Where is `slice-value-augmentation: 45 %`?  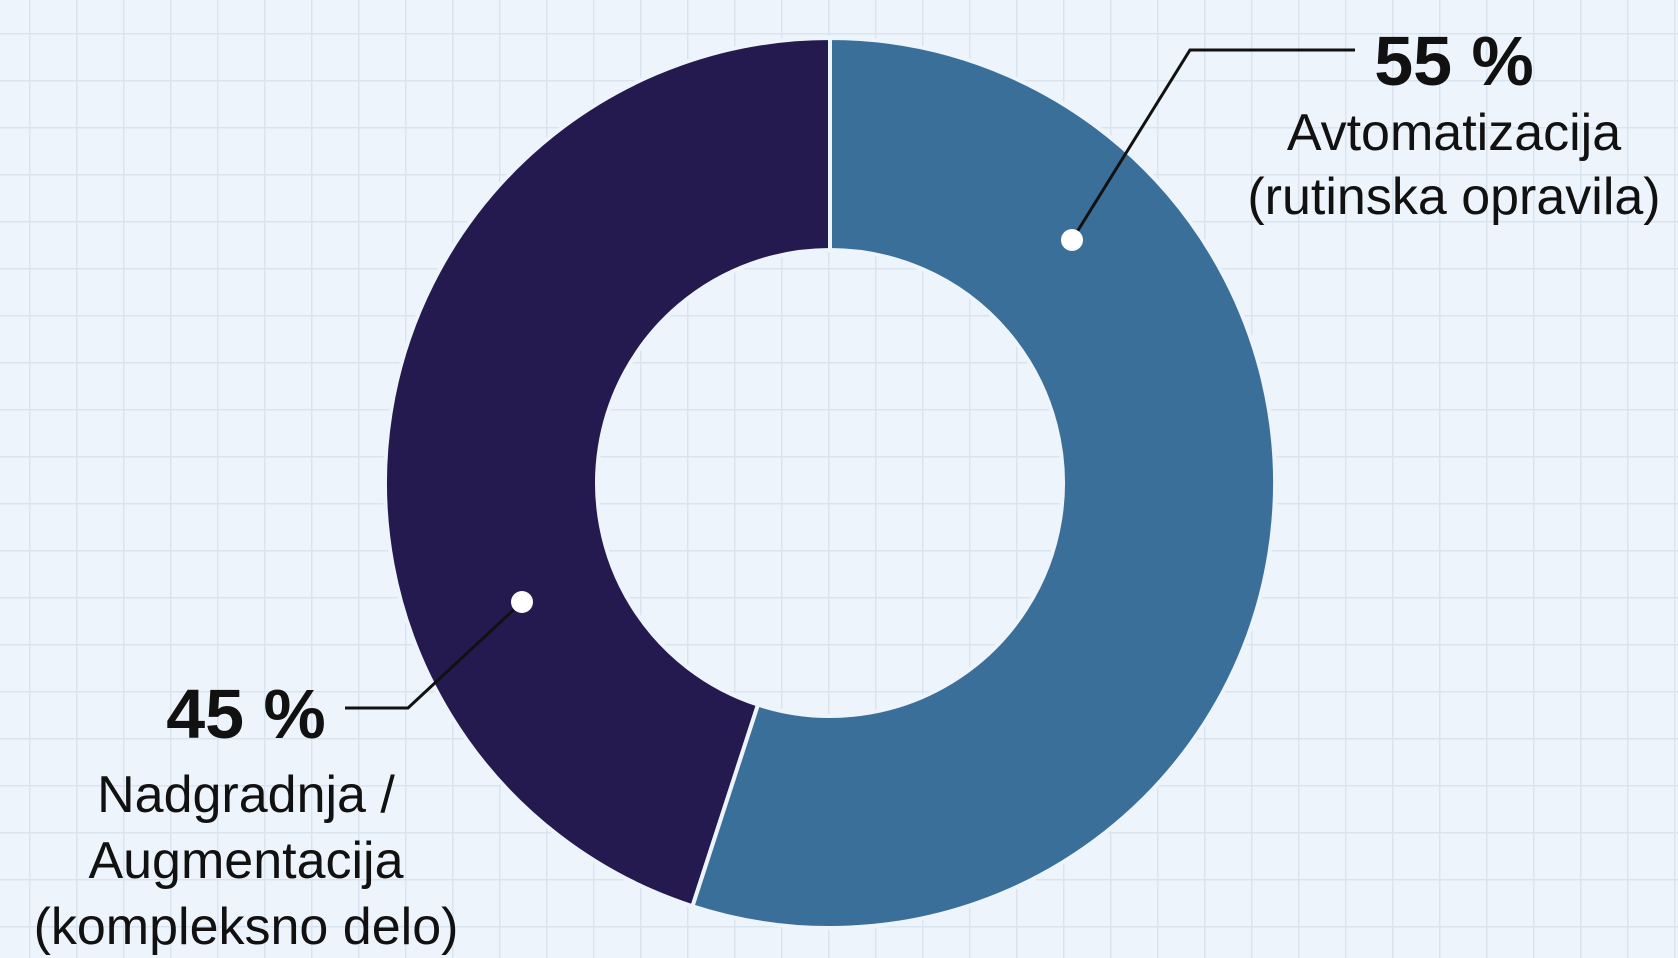 slice-value-augmentation: 45 % is located at coordinates (246, 714).